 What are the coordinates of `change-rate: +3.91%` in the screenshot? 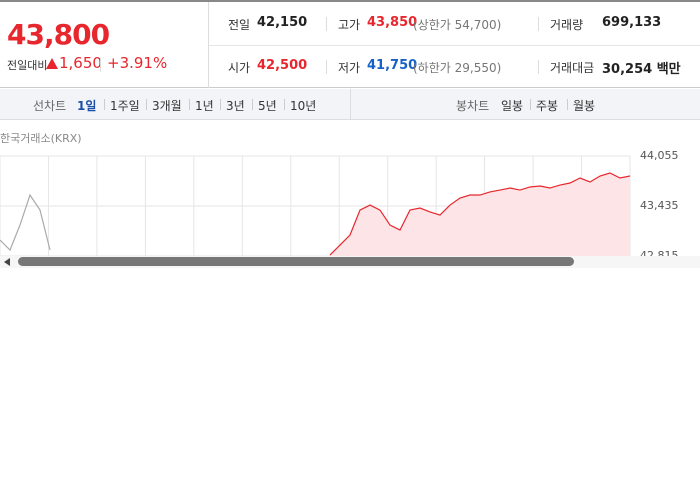 It's located at (137, 63).